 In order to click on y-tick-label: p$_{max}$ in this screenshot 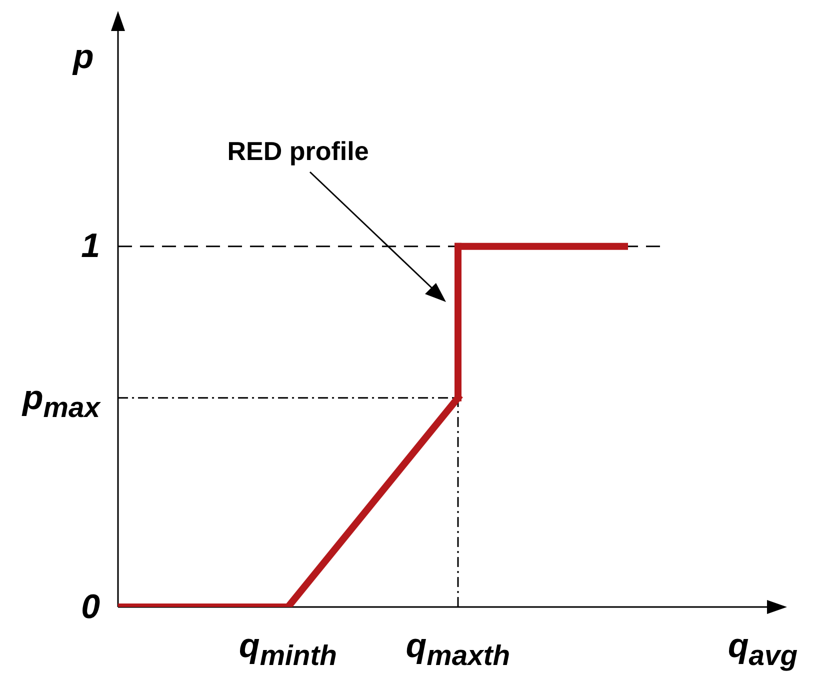, I will do `click(61, 401)`.